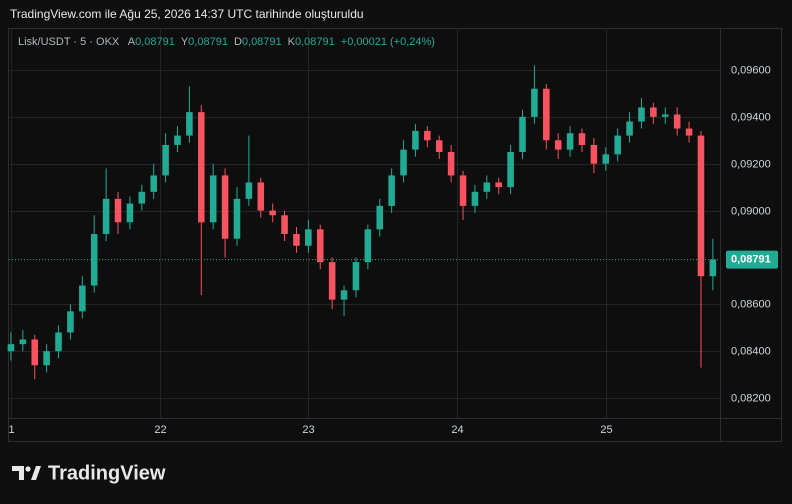 The width and height of the screenshot is (792, 504). I want to click on y-tick-label: 0,09600, so click(751, 70).